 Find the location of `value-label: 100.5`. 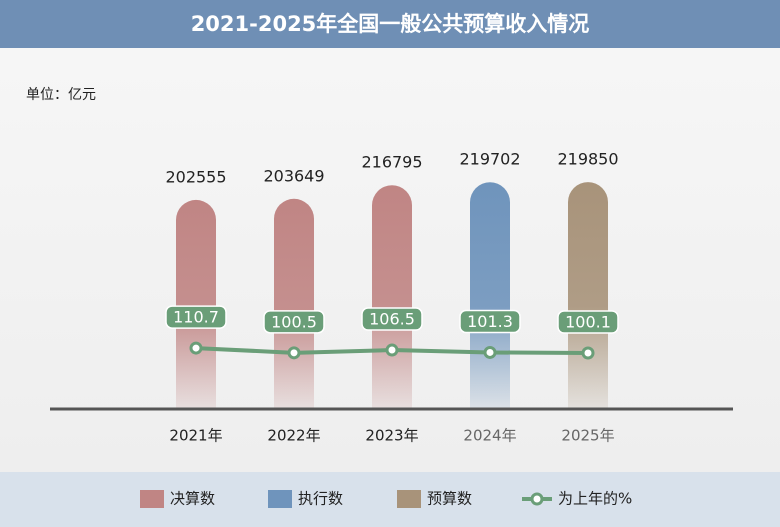

value-label: 100.5 is located at coordinates (294, 321).